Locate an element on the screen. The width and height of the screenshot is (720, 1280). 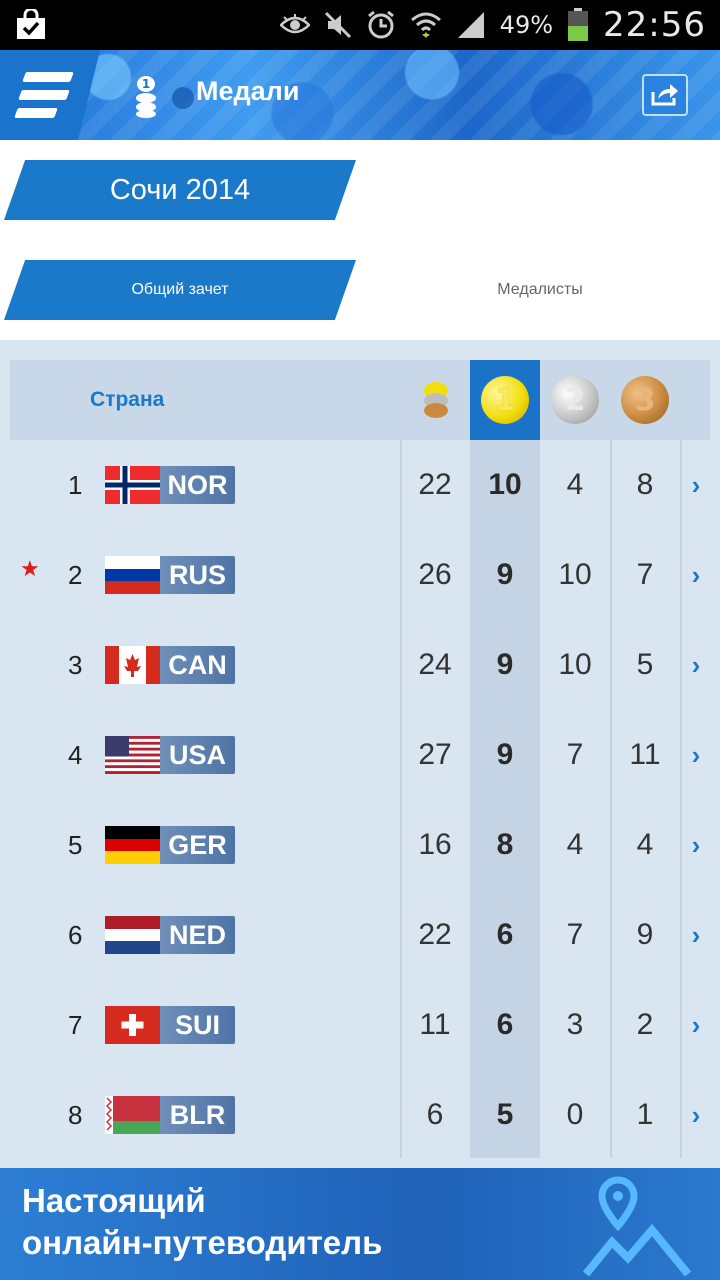
share-icon is located at coordinates (664, 95).